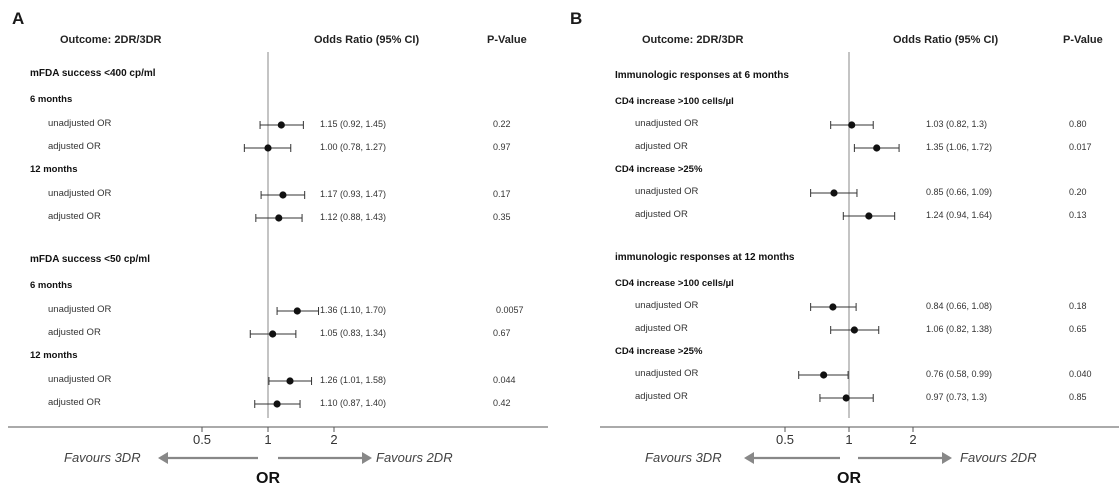 Image resolution: width=1119 pixels, height=493 pixels. What do you see at coordinates (957, 124) in the screenshot?
I see `odds-ratio-value: 1.03 (0.82, 1.3)` at bounding box center [957, 124].